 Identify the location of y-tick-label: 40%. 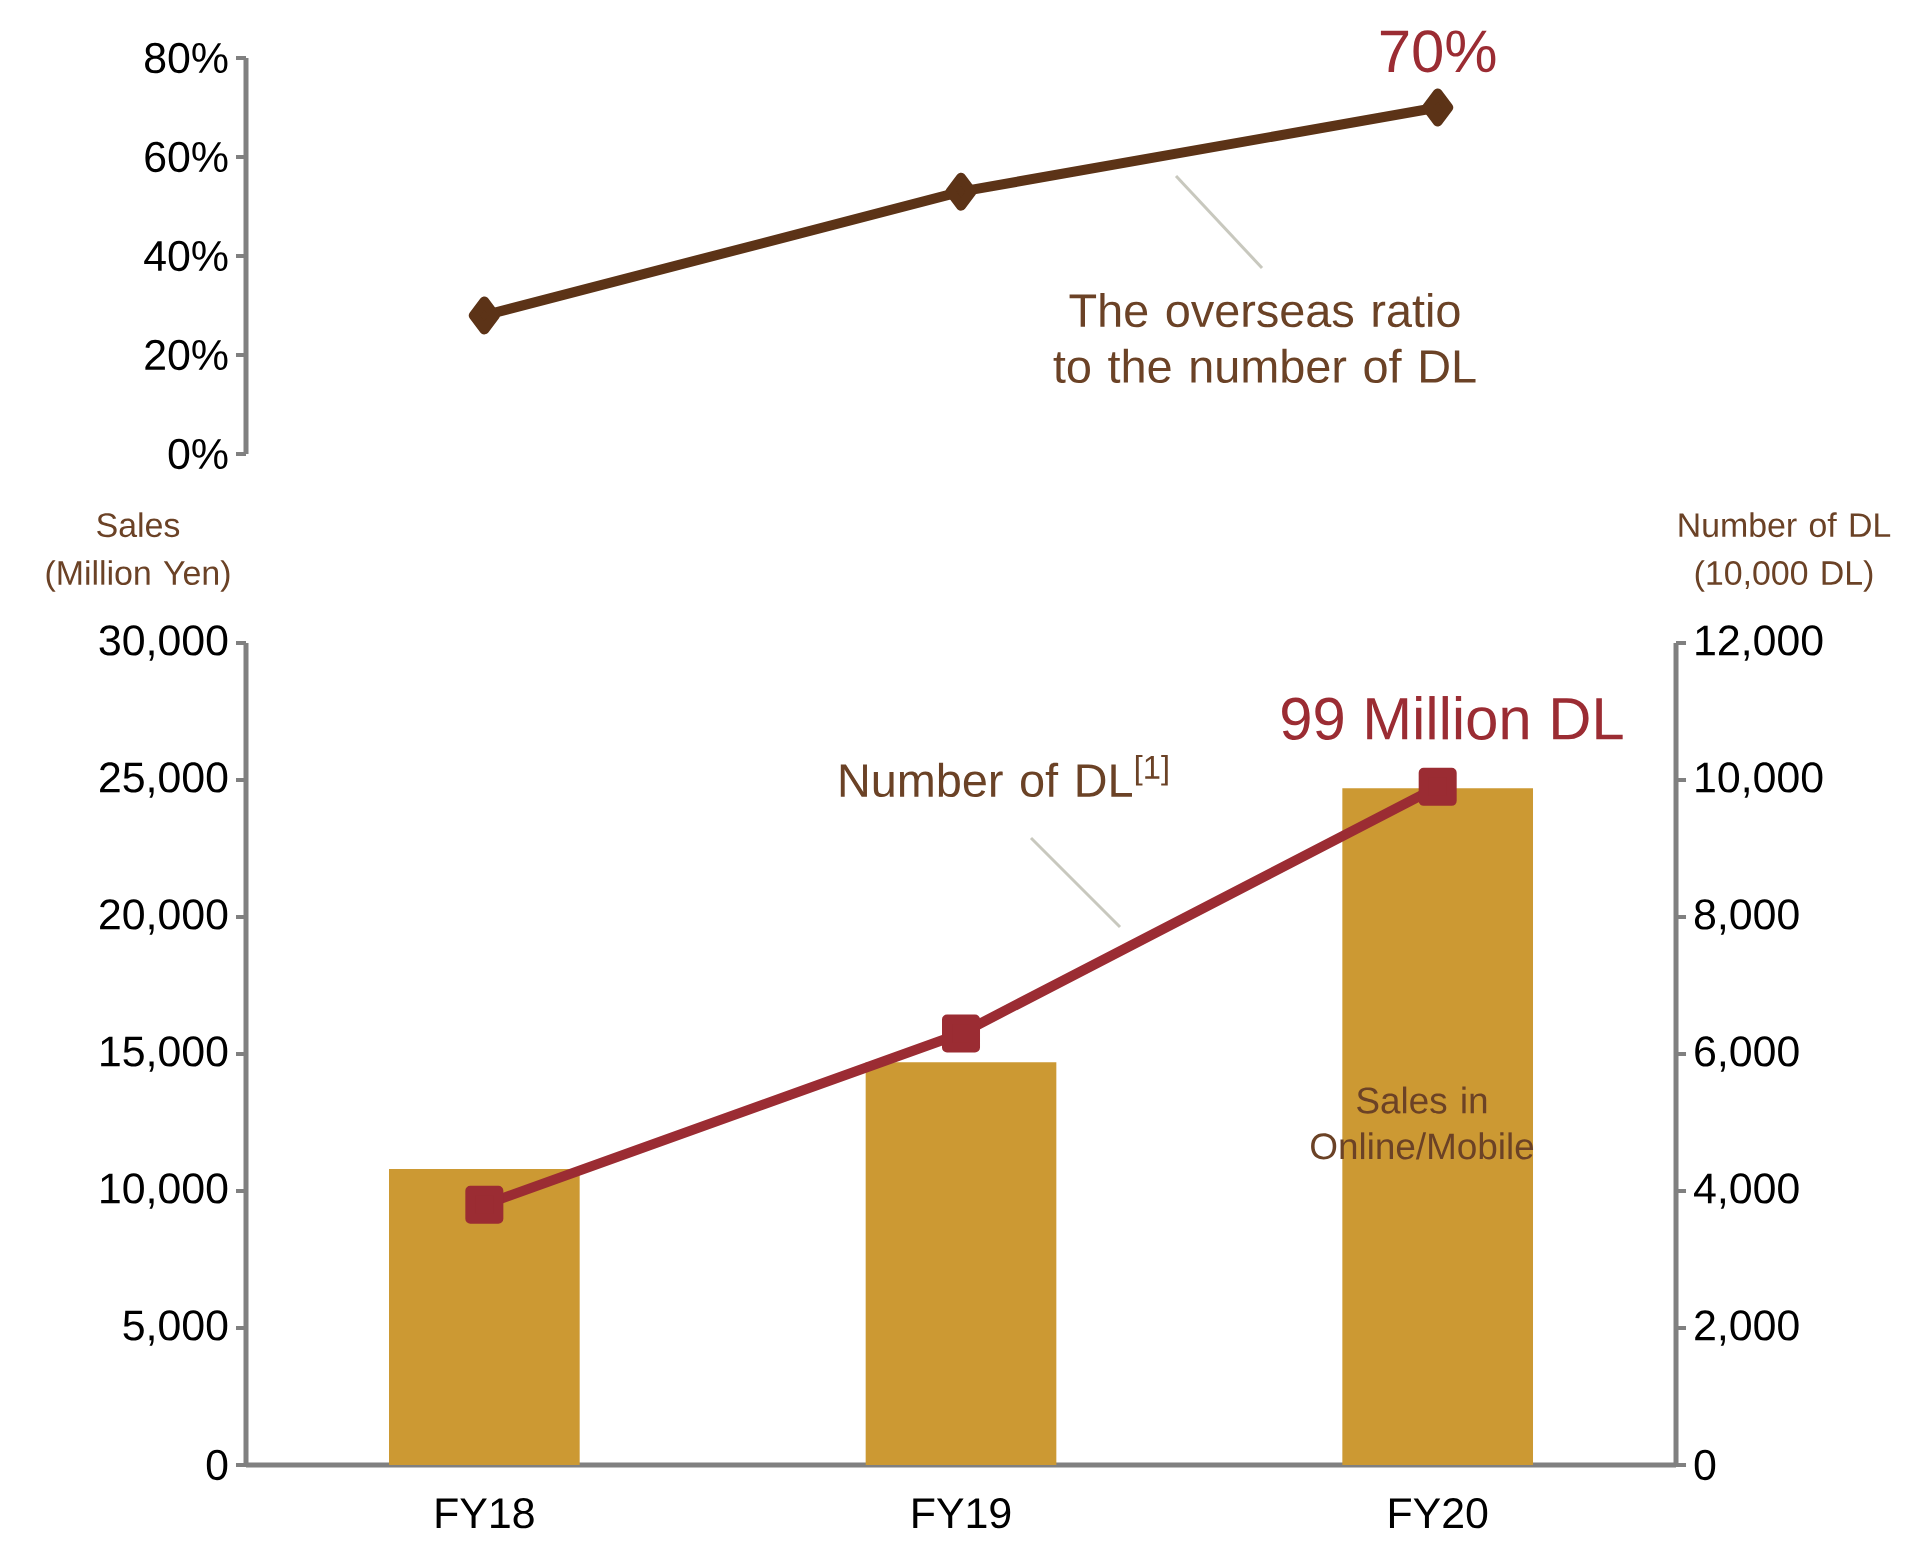
(186, 256).